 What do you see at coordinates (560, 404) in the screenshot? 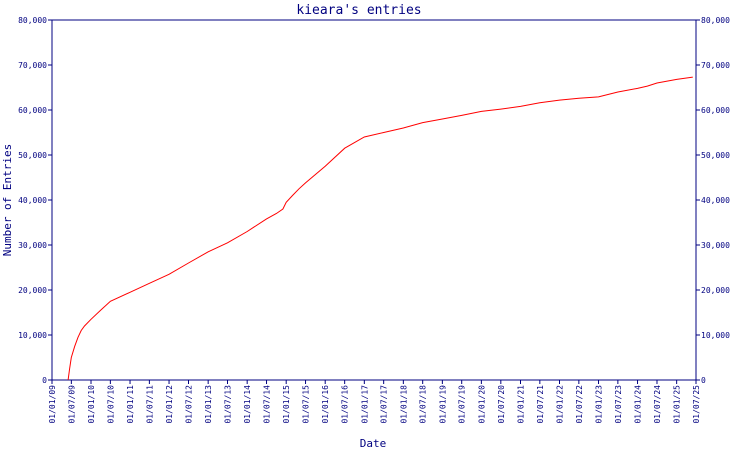
I see `x-tick-label: 01/01/22` at bounding box center [560, 404].